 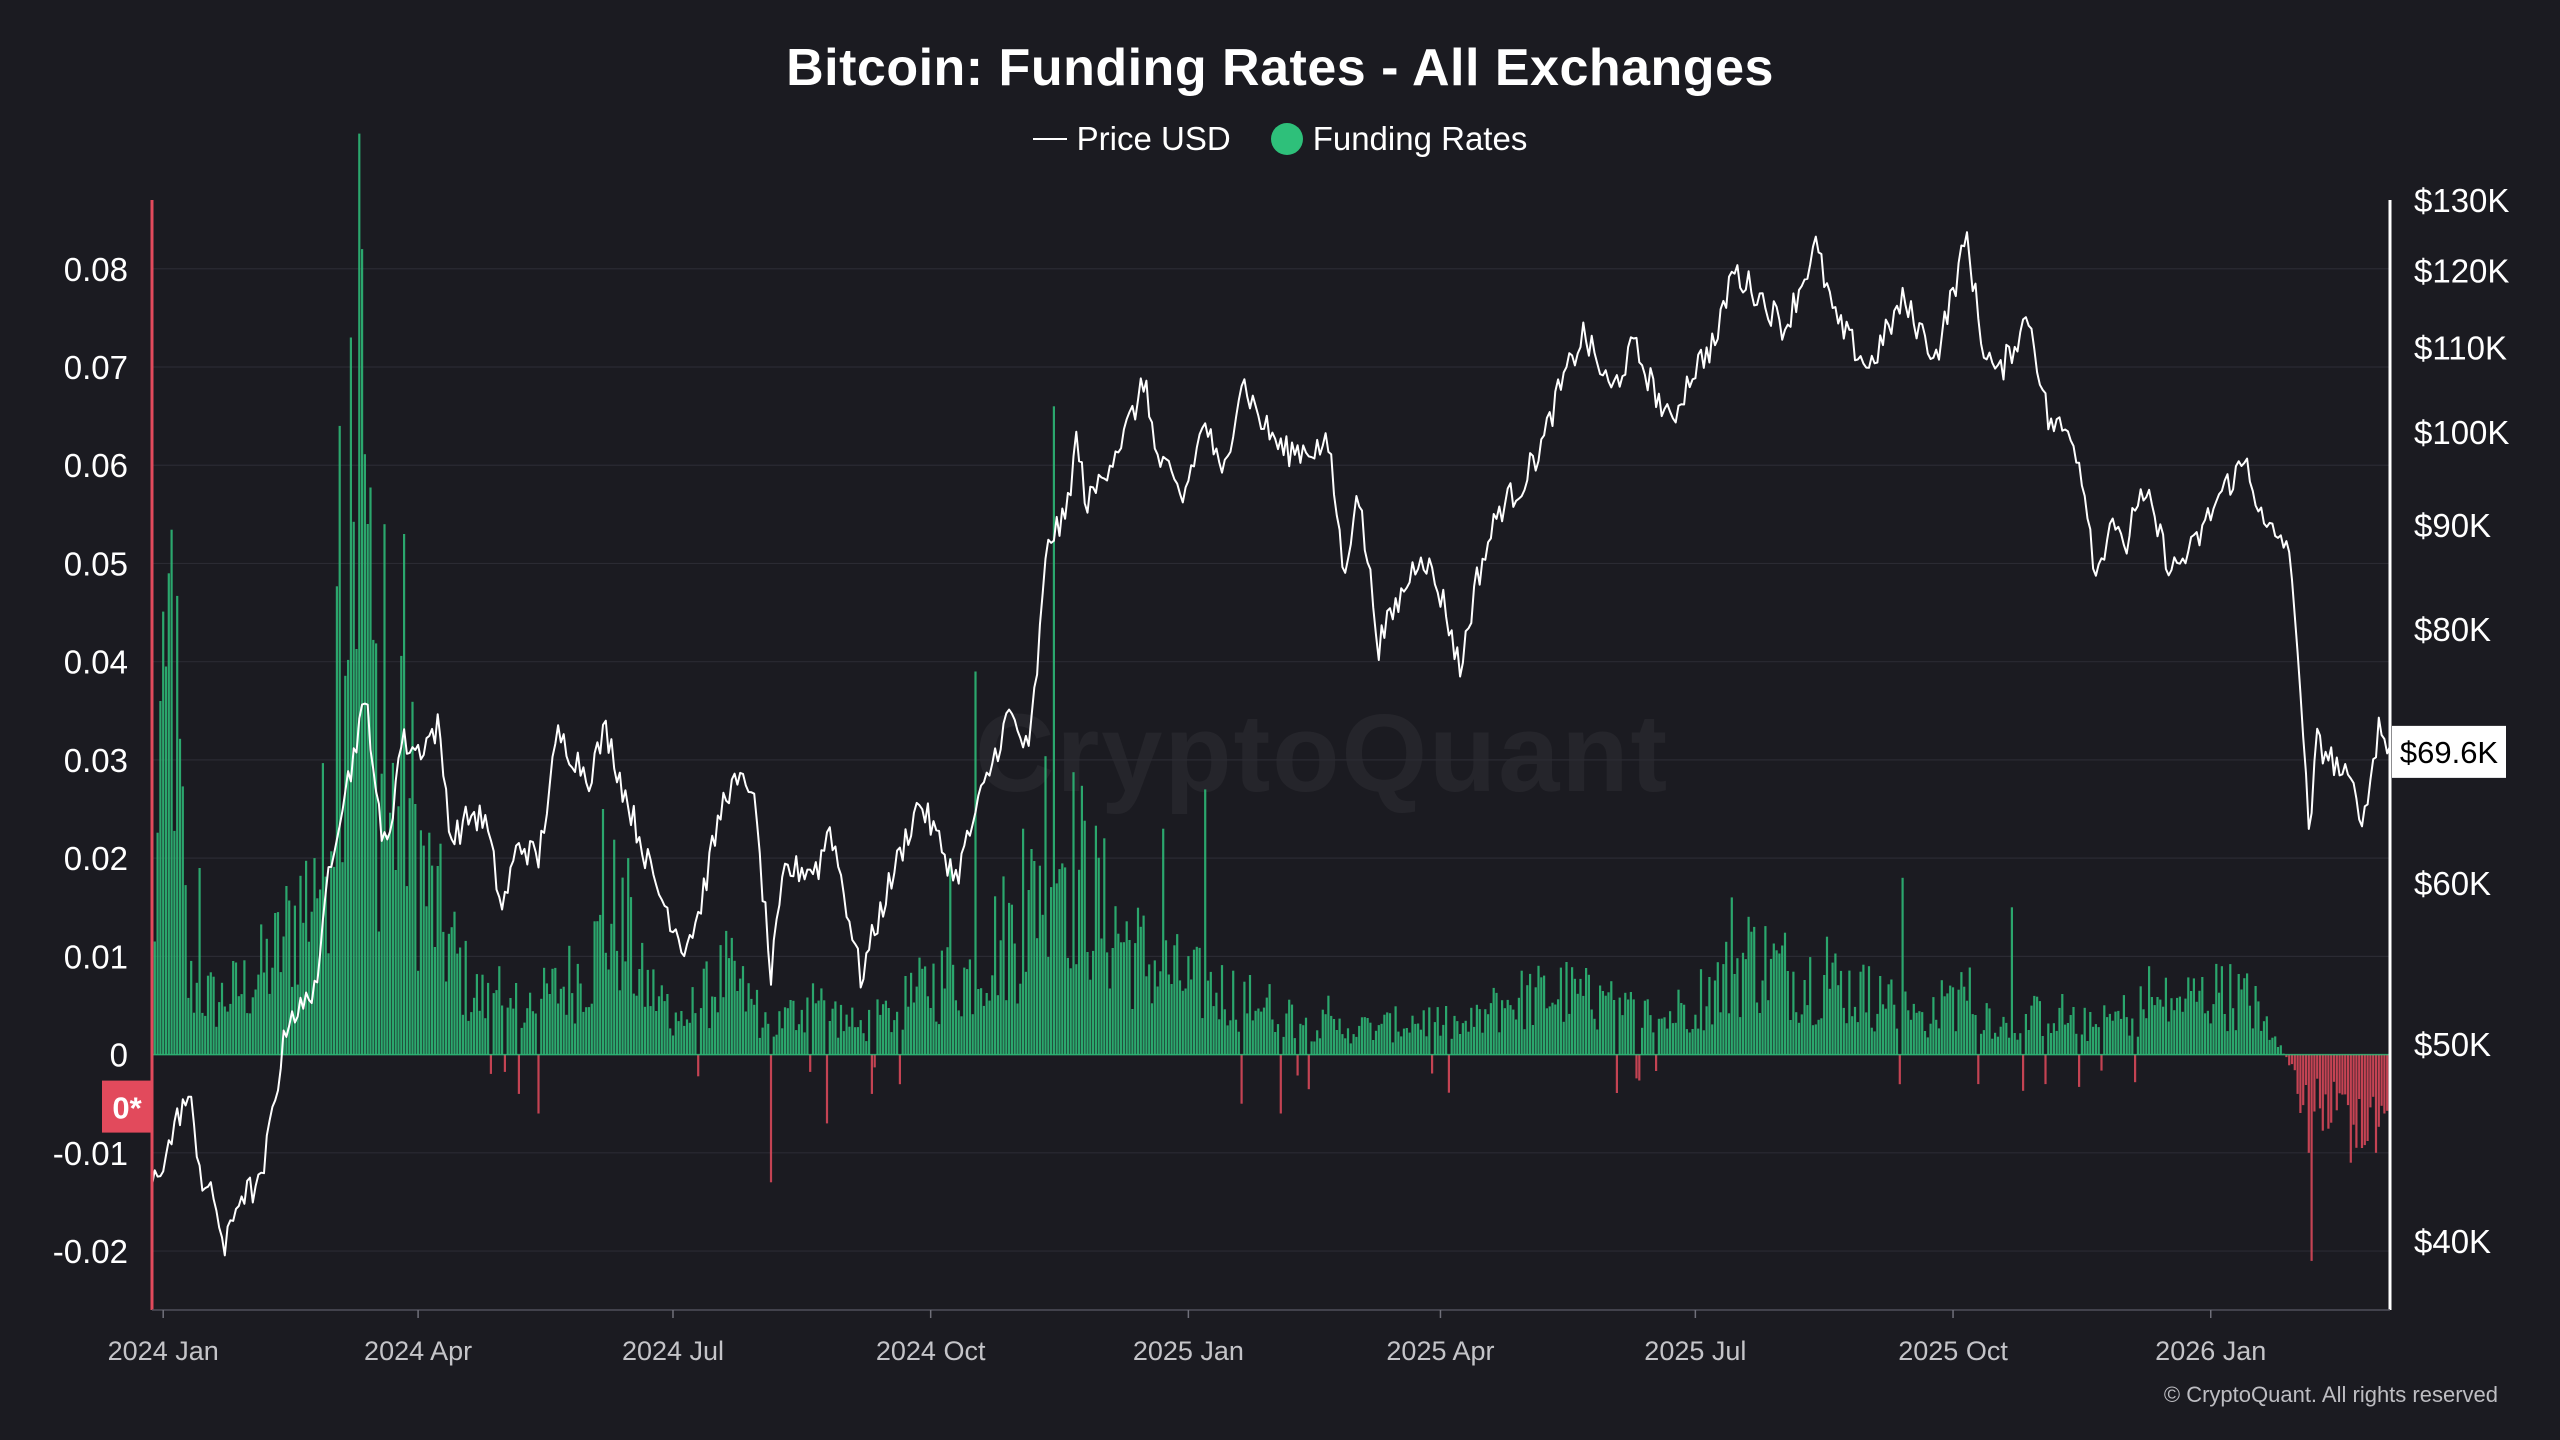 I want to click on legend-item-price: Price USD, so click(x=1131, y=139).